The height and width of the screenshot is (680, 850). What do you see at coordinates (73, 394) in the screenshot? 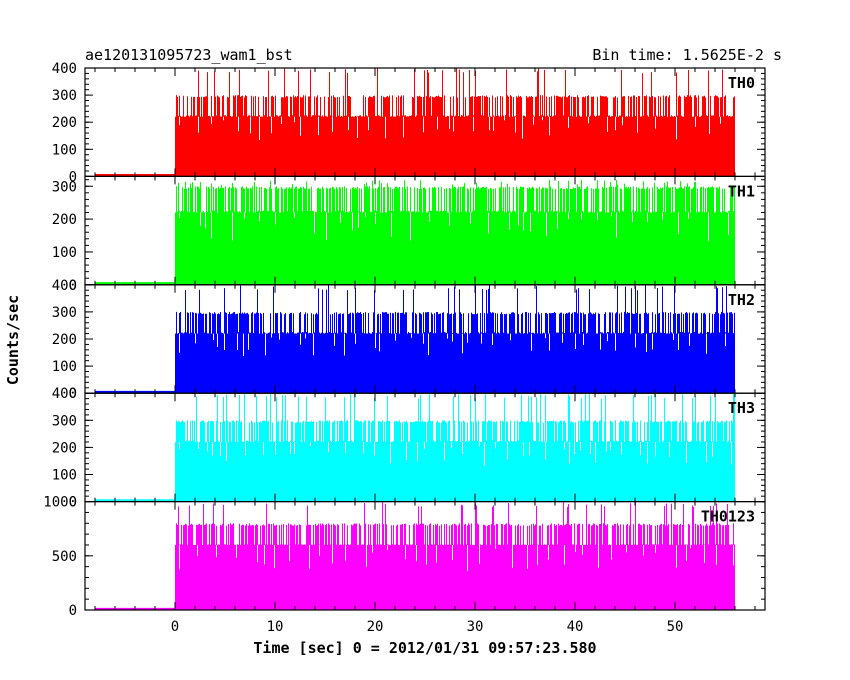
I see `y-tick-label-th2: 0` at bounding box center [73, 394].